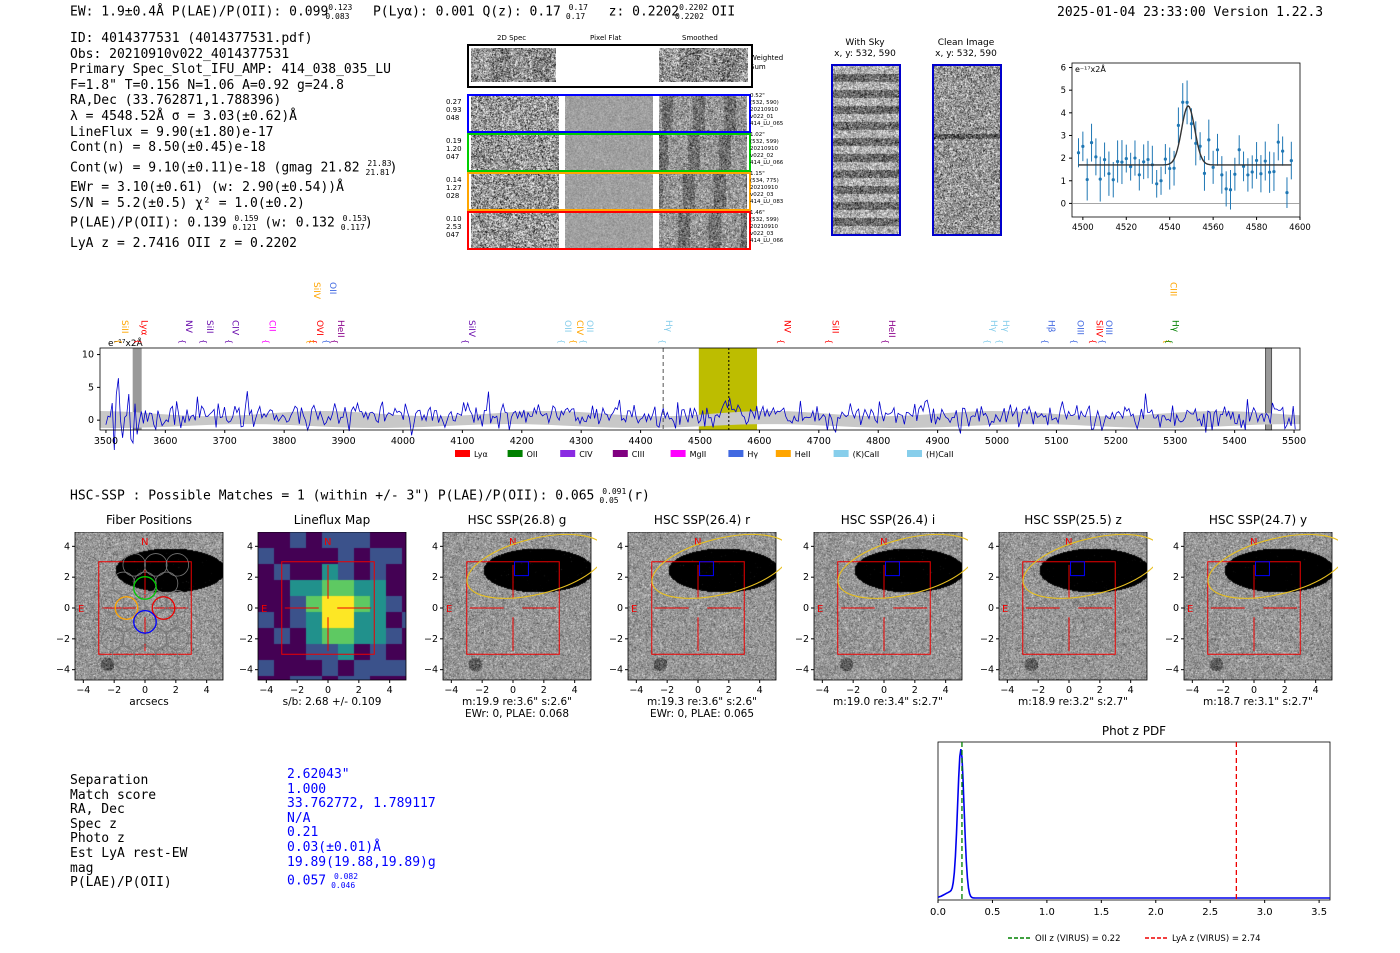  Describe the element at coordinates (207, 85) in the screenshot. I see `info-fwhm: F=1.8" T=0.156 N=1.06 A=0.92 g=24.8` at that location.